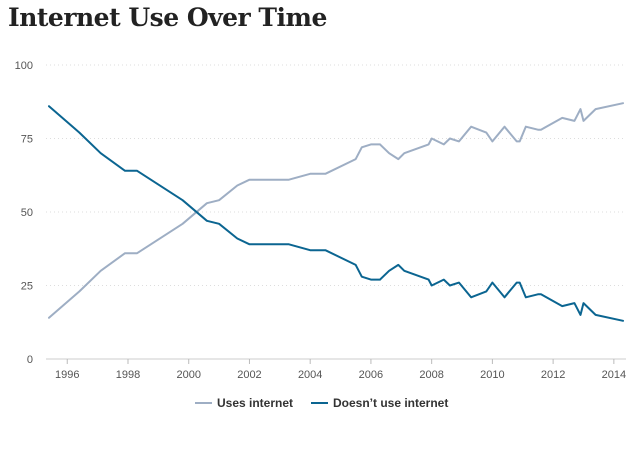 This screenshot has height=460, width=640. I want to click on legend: Uses internet Doesn’t use internet, so click(320, 405).